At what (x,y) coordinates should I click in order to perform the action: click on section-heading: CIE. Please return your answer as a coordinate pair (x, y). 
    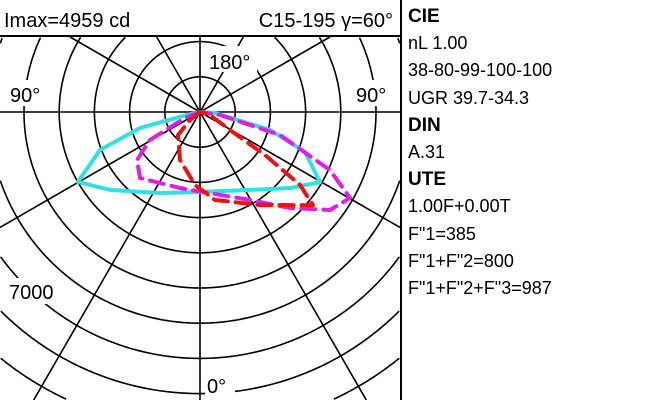
    Looking at the image, I should click on (424, 16).